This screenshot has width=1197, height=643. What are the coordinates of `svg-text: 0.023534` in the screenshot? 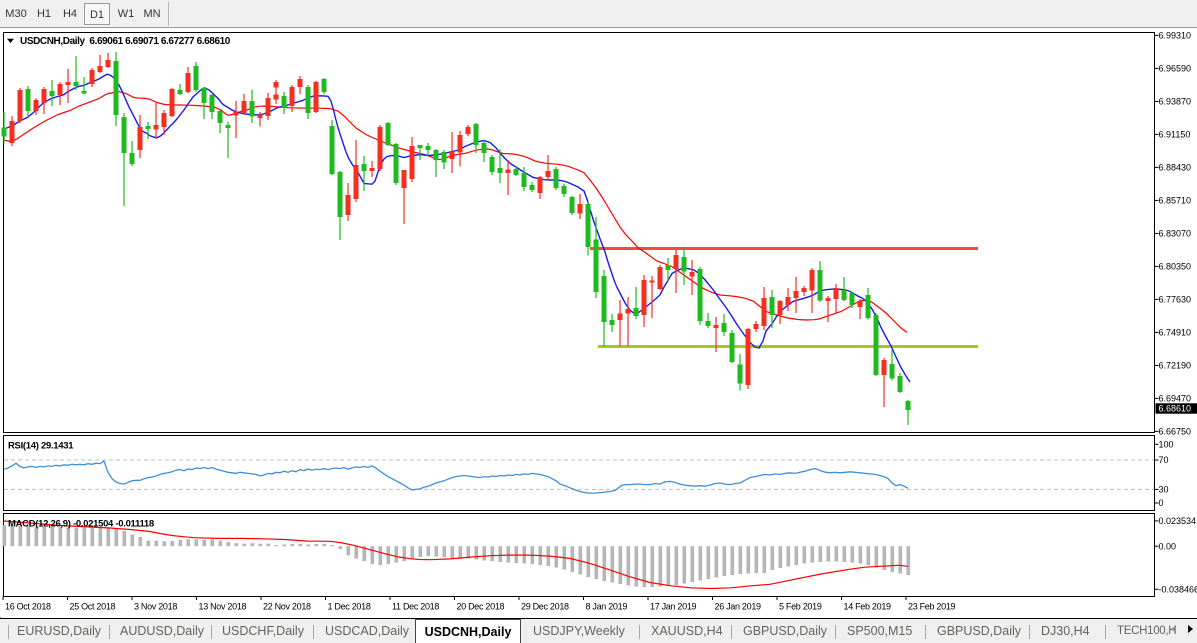 It's located at (1178, 521).